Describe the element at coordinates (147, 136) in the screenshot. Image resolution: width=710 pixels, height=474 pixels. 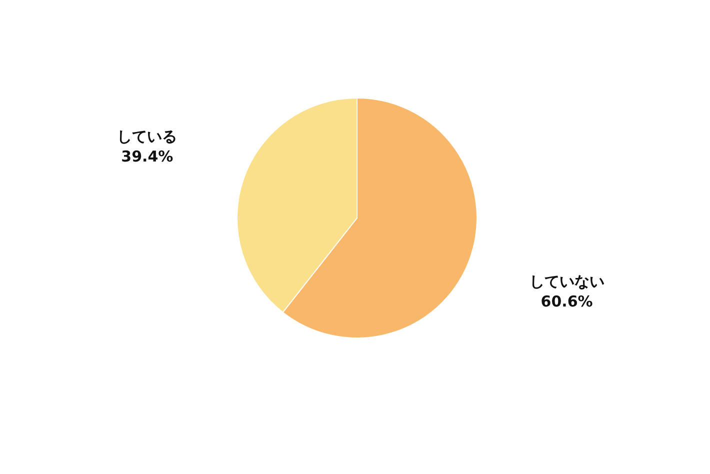
I see `slice-label: している` at that location.